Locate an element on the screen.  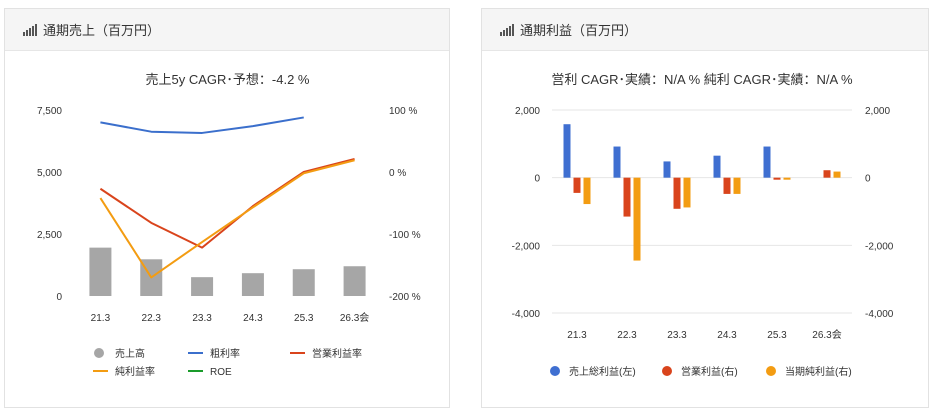
y-left-tick-label: 5,000 is located at coordinates (49, 173).